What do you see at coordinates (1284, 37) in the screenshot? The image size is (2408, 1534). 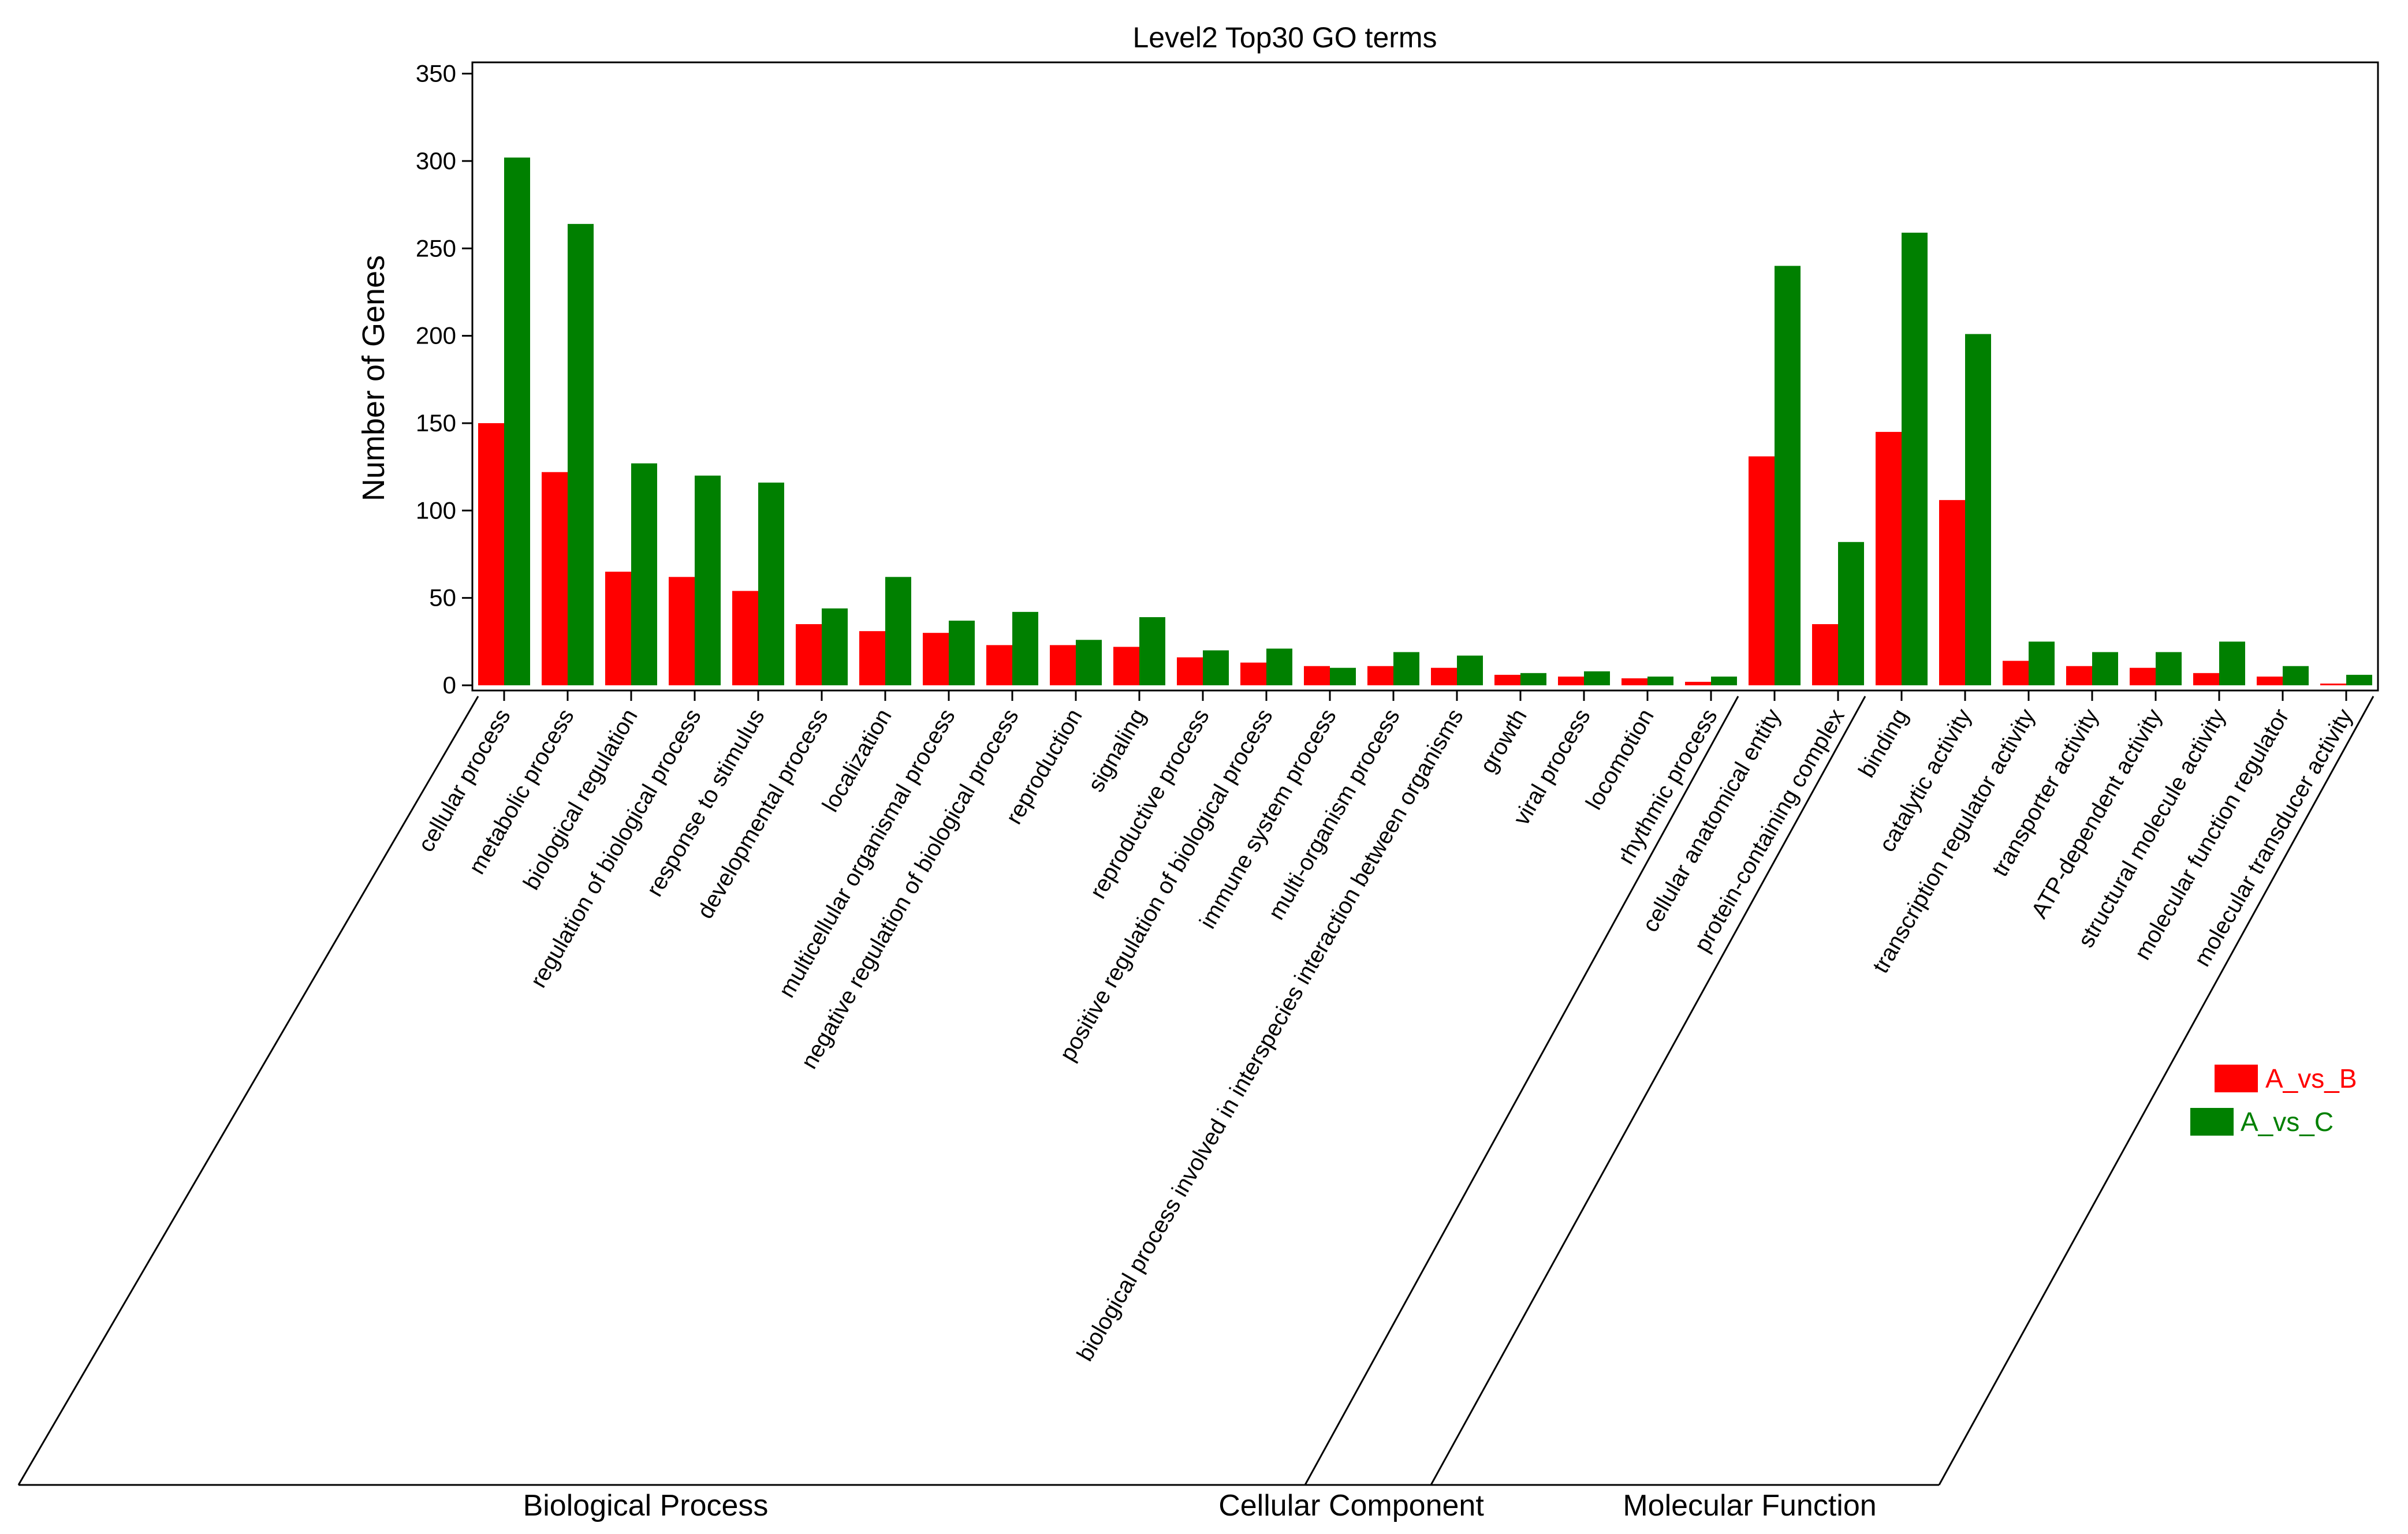 I see `chart-title: Level2 Top30 GO terms` at bounding box center [1284, 37].